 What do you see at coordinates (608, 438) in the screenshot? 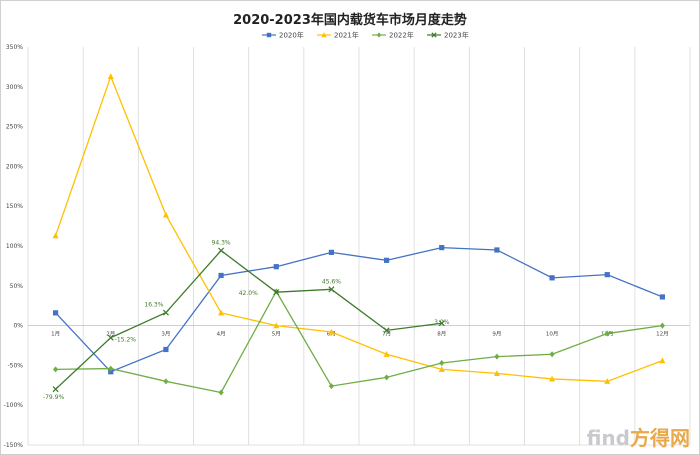
I see `watermark-latin: find` at bounding box center [608, 438].